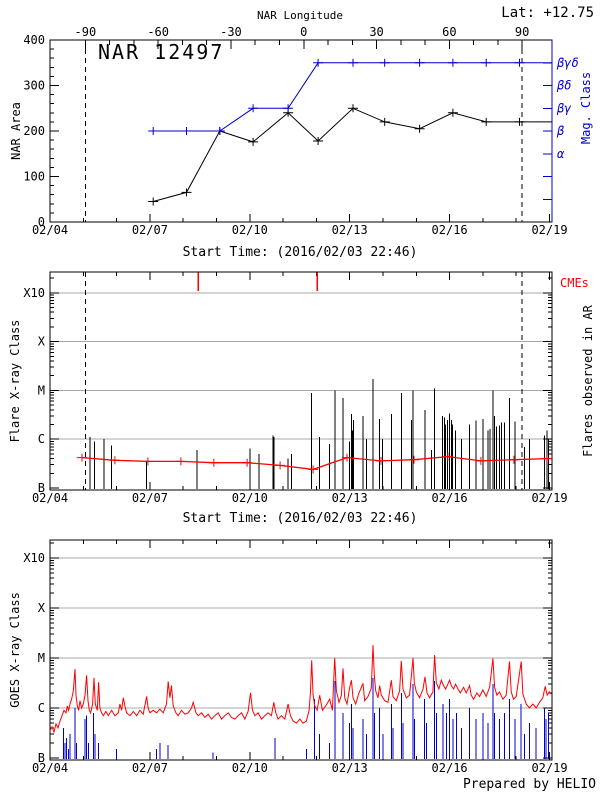 Image resolution: width=600 pixels, height=800 pixels. I want to click on tick-label: 90, so click(522, 32).